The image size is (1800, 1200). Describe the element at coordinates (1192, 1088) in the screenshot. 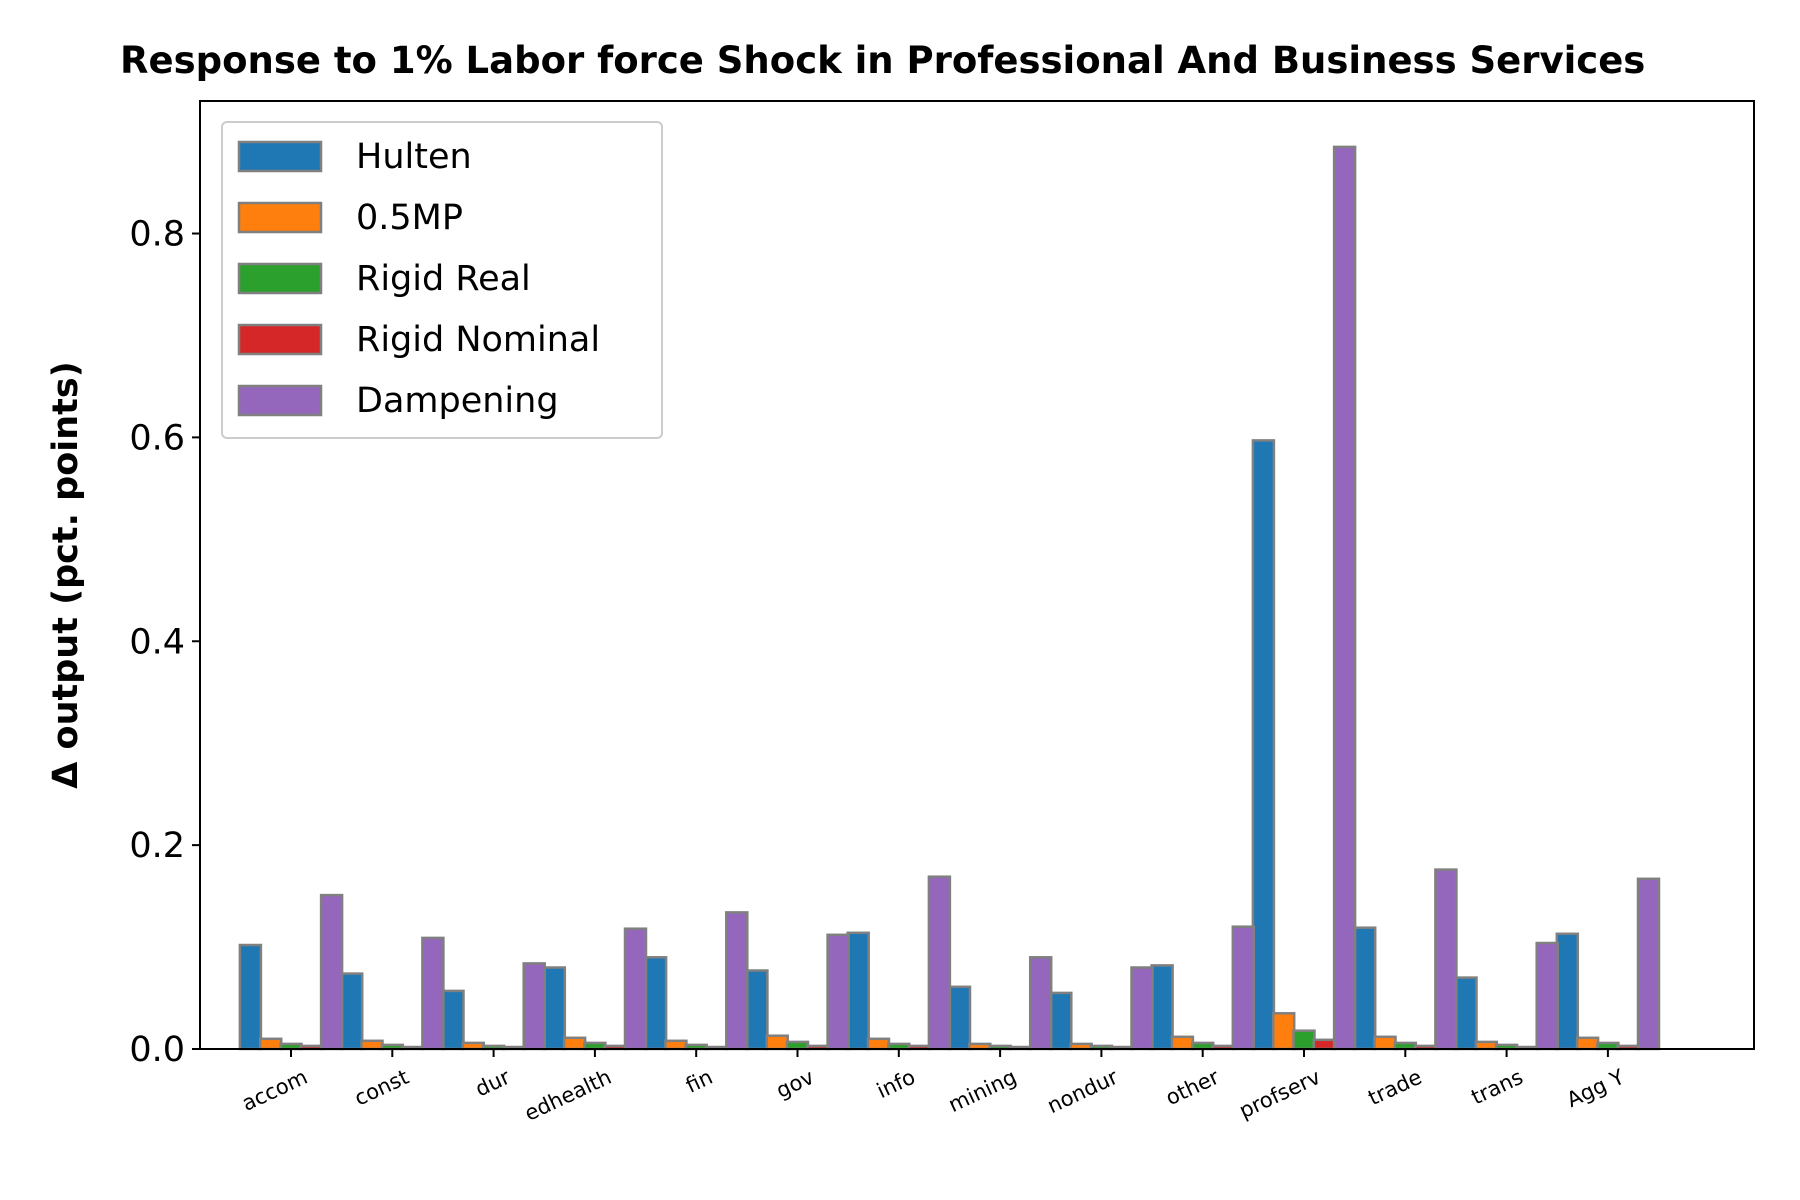

I see `x-tick-label: other` at that location.